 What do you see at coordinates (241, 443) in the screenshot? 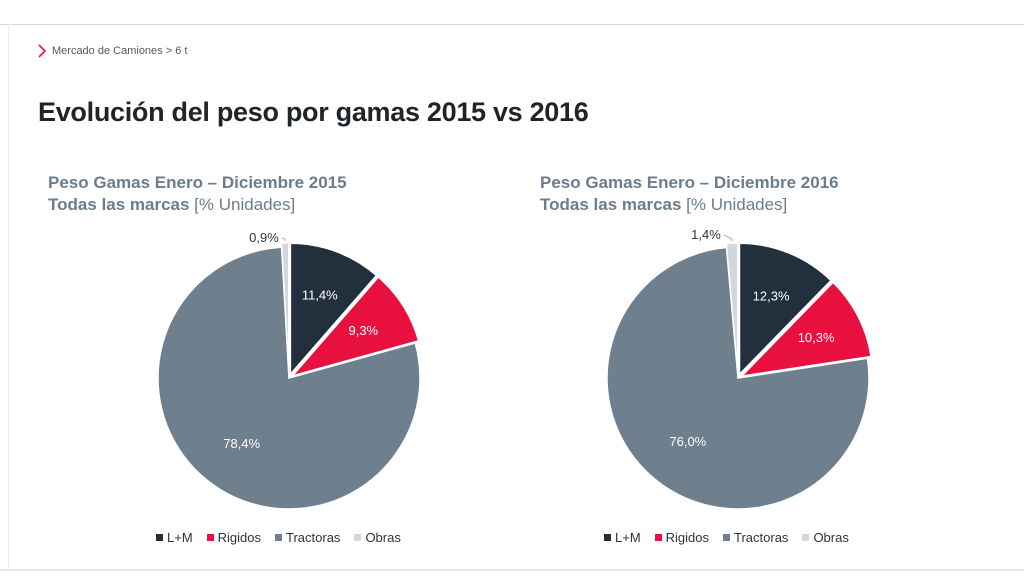
I see `data-label-tractoras: 78,4%` at bounding box center [241, 443].